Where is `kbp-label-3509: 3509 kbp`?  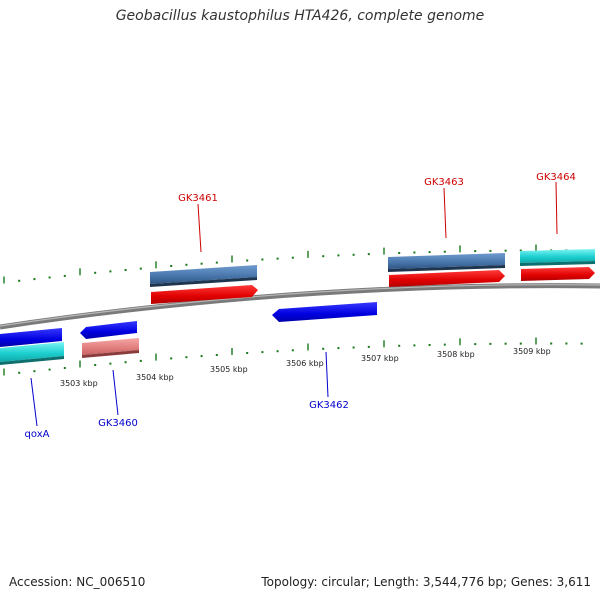
kbp-label-3509: 3509 kbp is located at coordinates (532, 351).